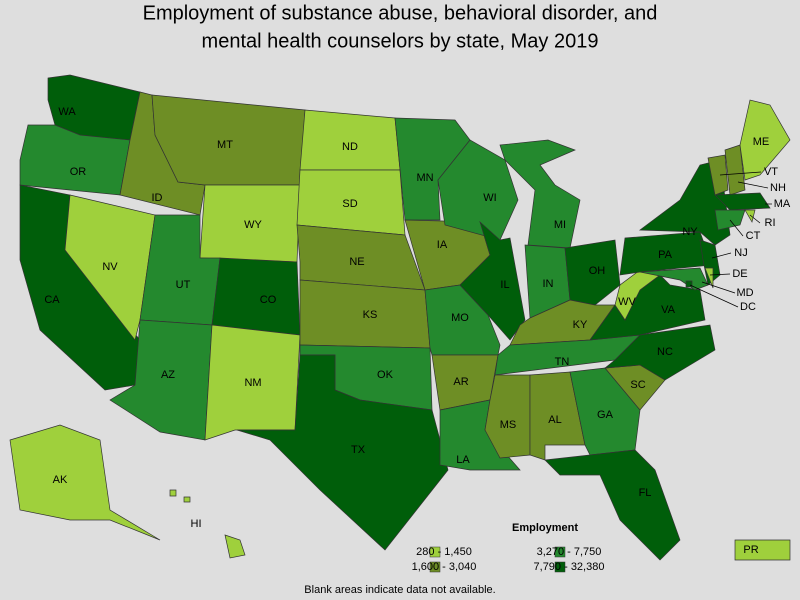 This screenshot has width=800, height=600. Describe the element at coordinates (597, 271) in the screenshot. I see `state-label: OH` at that location.